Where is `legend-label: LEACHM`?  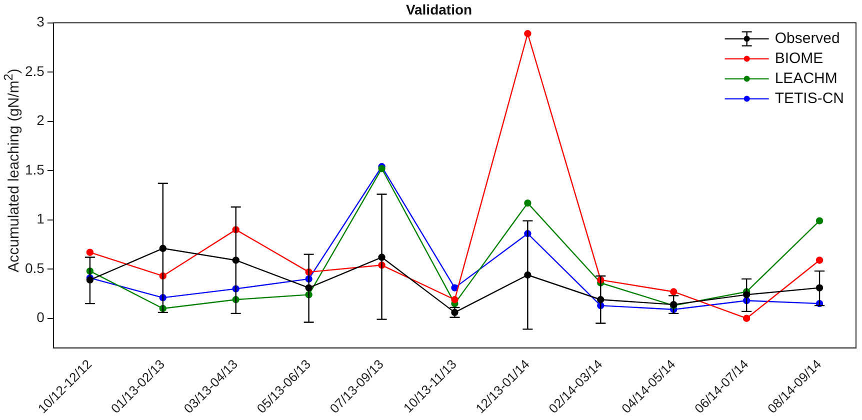 legend-label: LEACHM is located at coordinates (806, 78).